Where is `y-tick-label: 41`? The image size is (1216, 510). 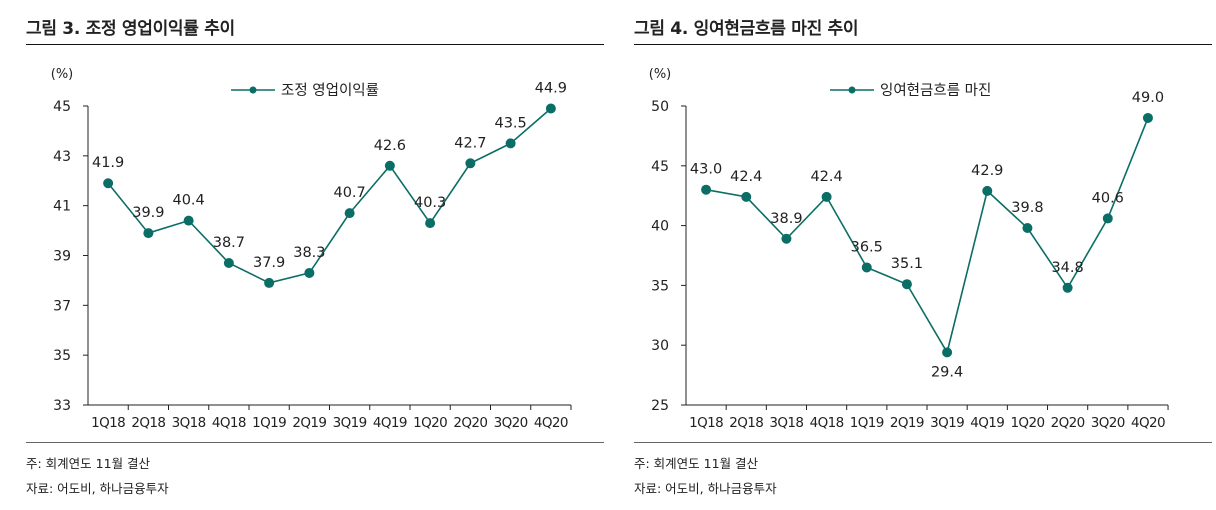 y-tick-label: 41 is located at coordinates (62, 207).